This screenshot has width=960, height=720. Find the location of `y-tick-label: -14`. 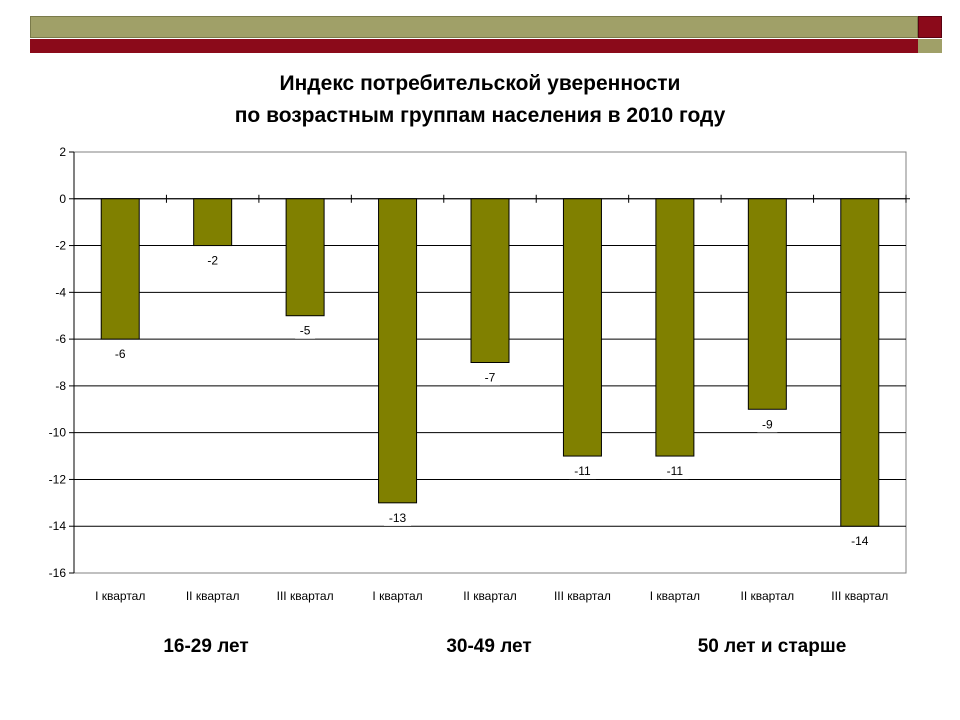

y-tick-label: -14 is located at coordinates (58, 526).